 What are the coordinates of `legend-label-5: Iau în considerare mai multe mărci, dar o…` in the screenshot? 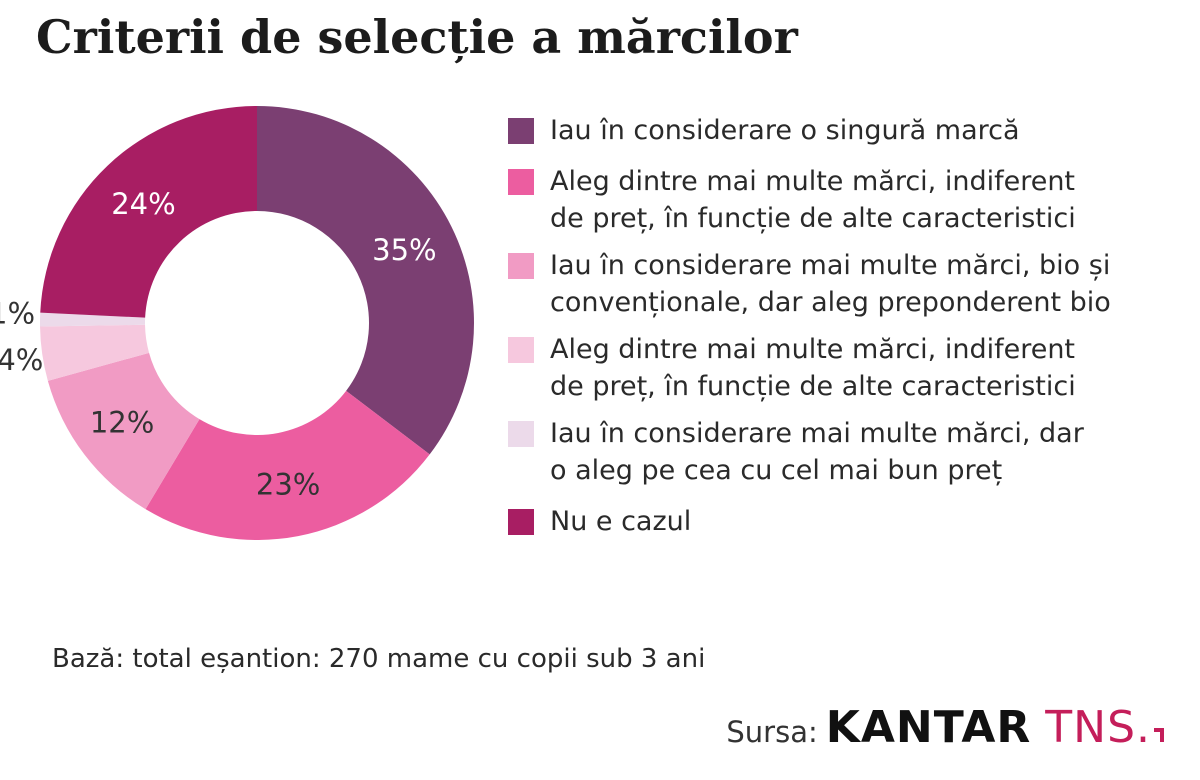 It's located at (817, 452).